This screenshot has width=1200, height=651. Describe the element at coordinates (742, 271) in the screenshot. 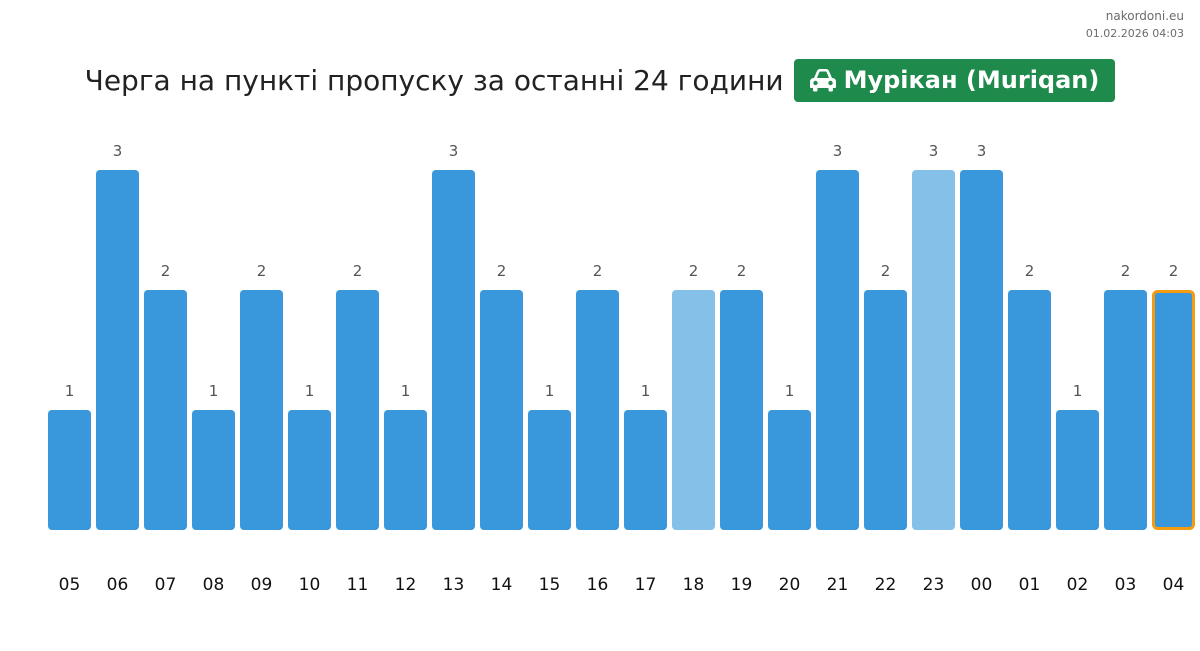

I see `value-label-19: 2` at that location.